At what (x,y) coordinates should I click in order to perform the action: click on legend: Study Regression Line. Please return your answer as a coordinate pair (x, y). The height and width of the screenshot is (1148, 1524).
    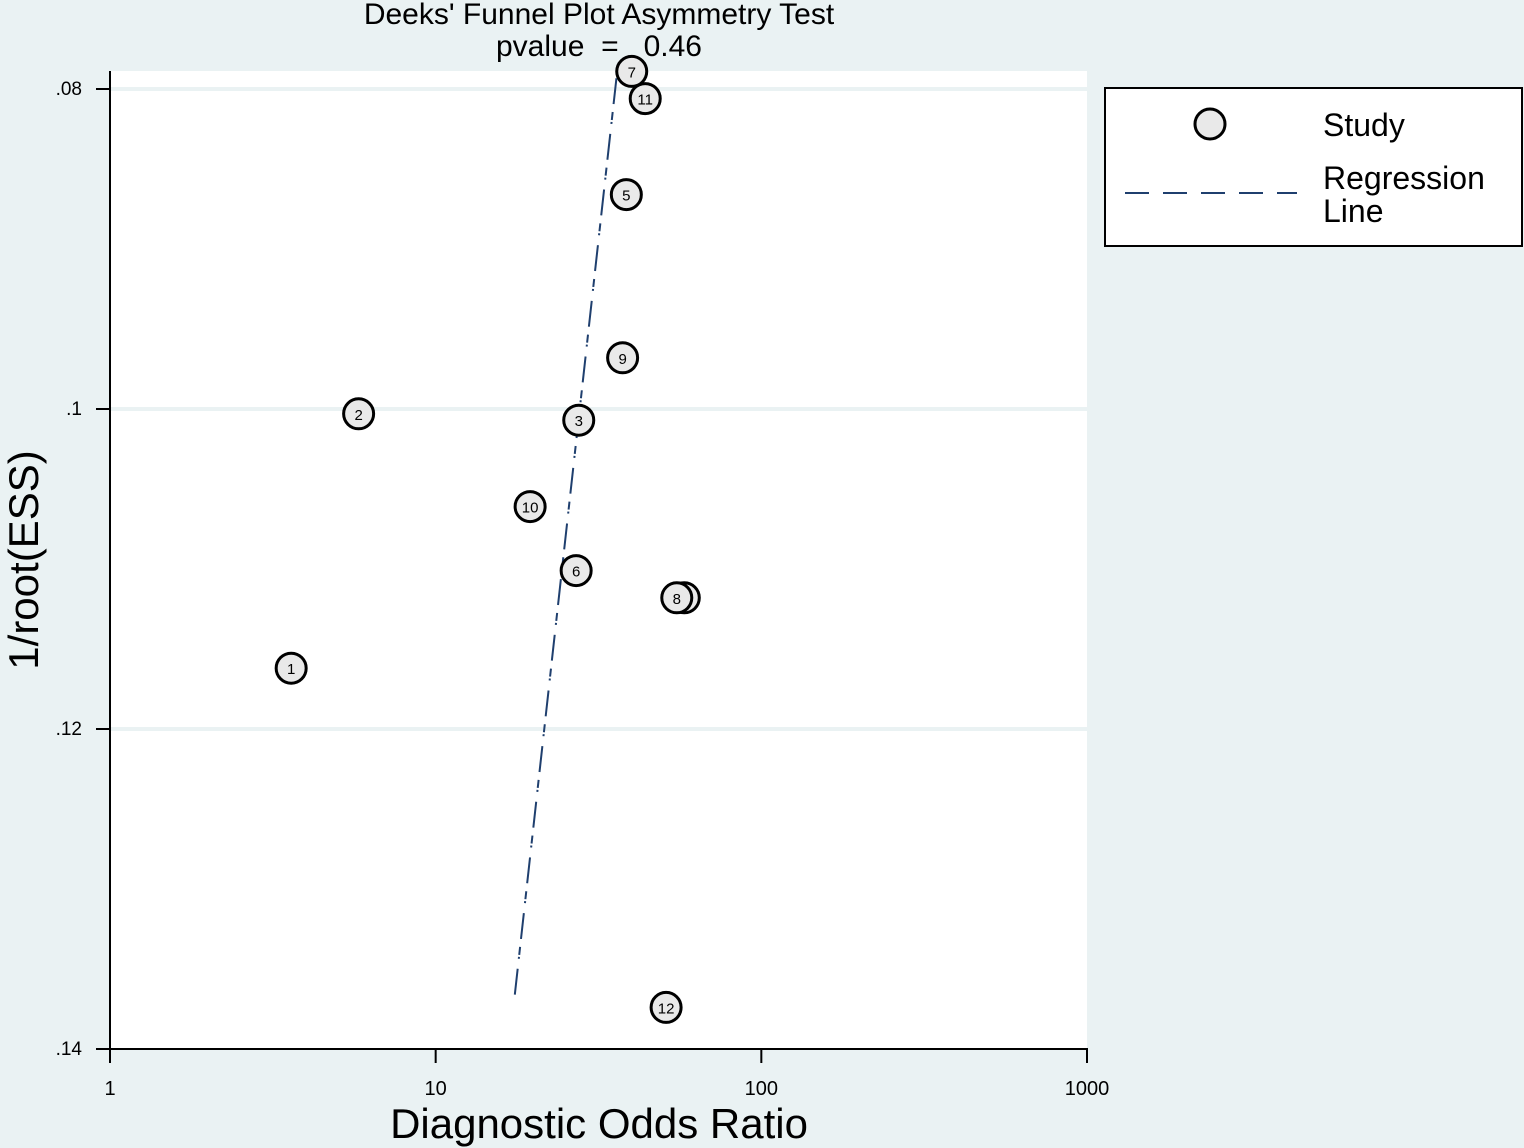
    Looking at the image, I should click on (1313, 167).